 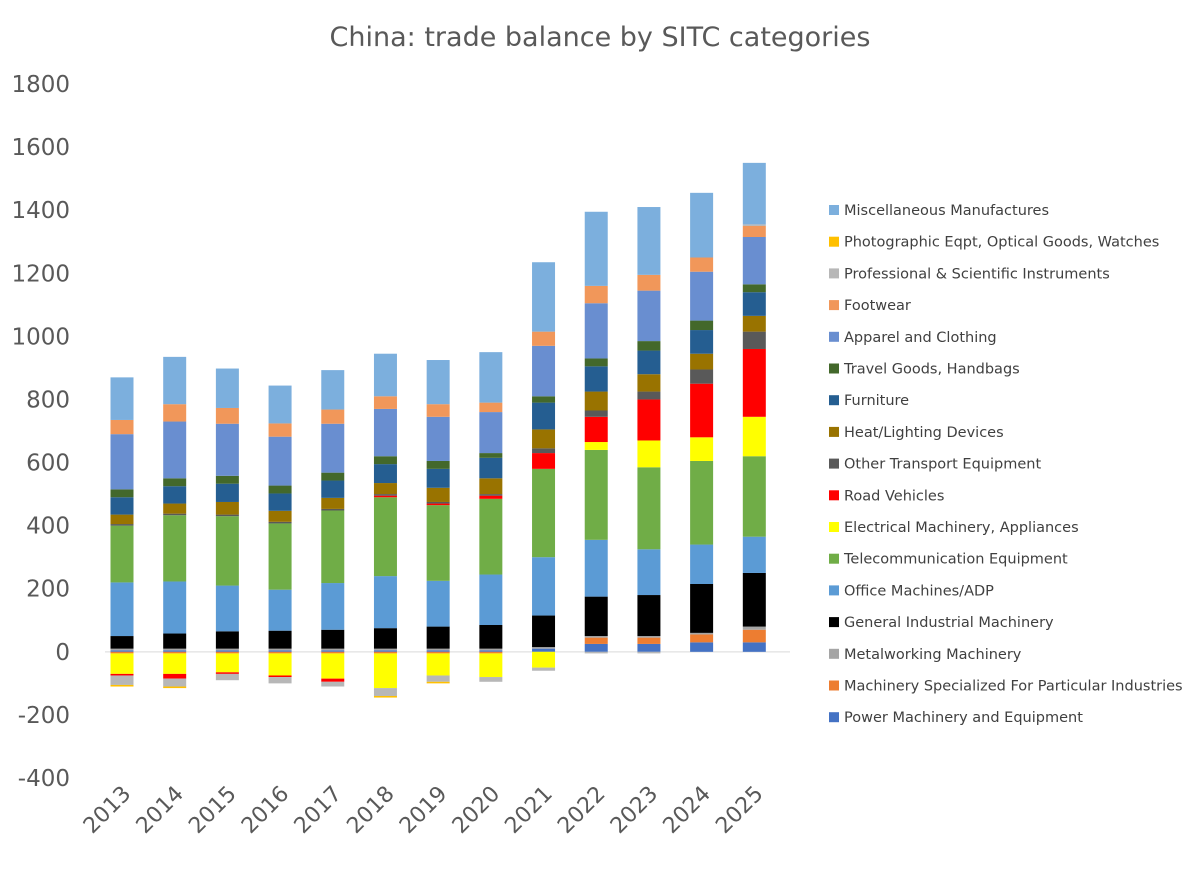 I want to click on legend-label: Heat/Lighting Devices, so click(x=924, y=433).